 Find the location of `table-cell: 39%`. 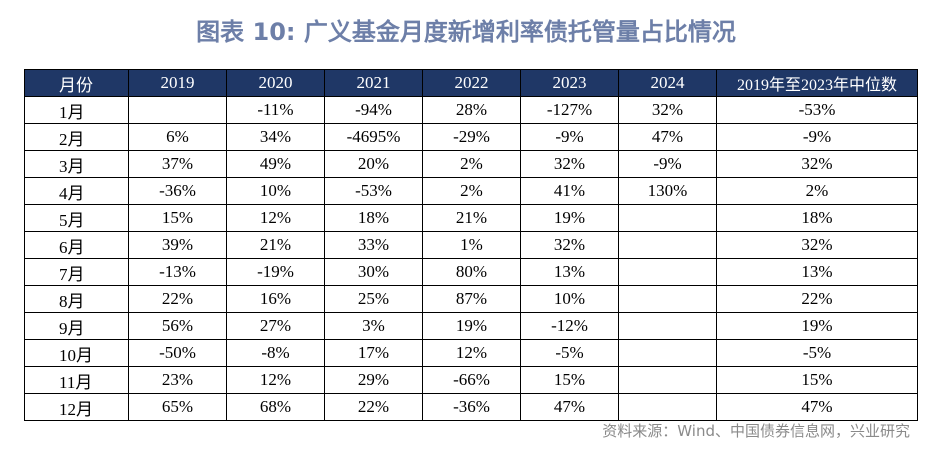

table-cell: 39% is located at coordinates (177, 245).